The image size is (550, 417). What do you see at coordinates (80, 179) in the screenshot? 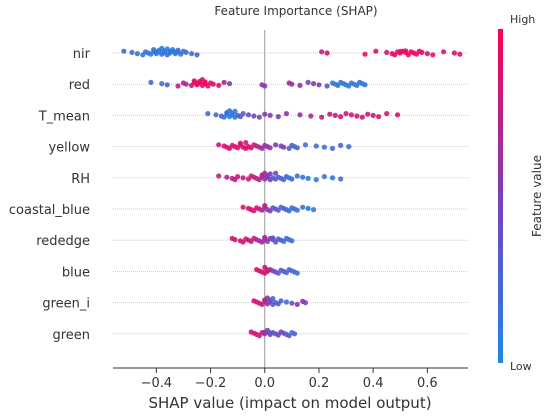
I see `feature-label: RH` at bounding box center [80, 179].